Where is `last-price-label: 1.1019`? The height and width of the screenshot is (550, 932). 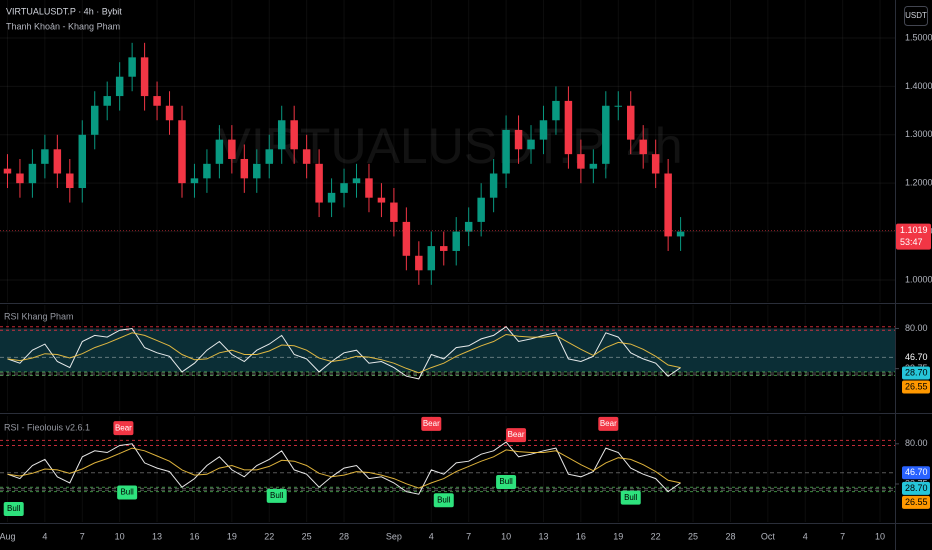 last-price-label: 1.1019 is located at coordinates (914, 230).